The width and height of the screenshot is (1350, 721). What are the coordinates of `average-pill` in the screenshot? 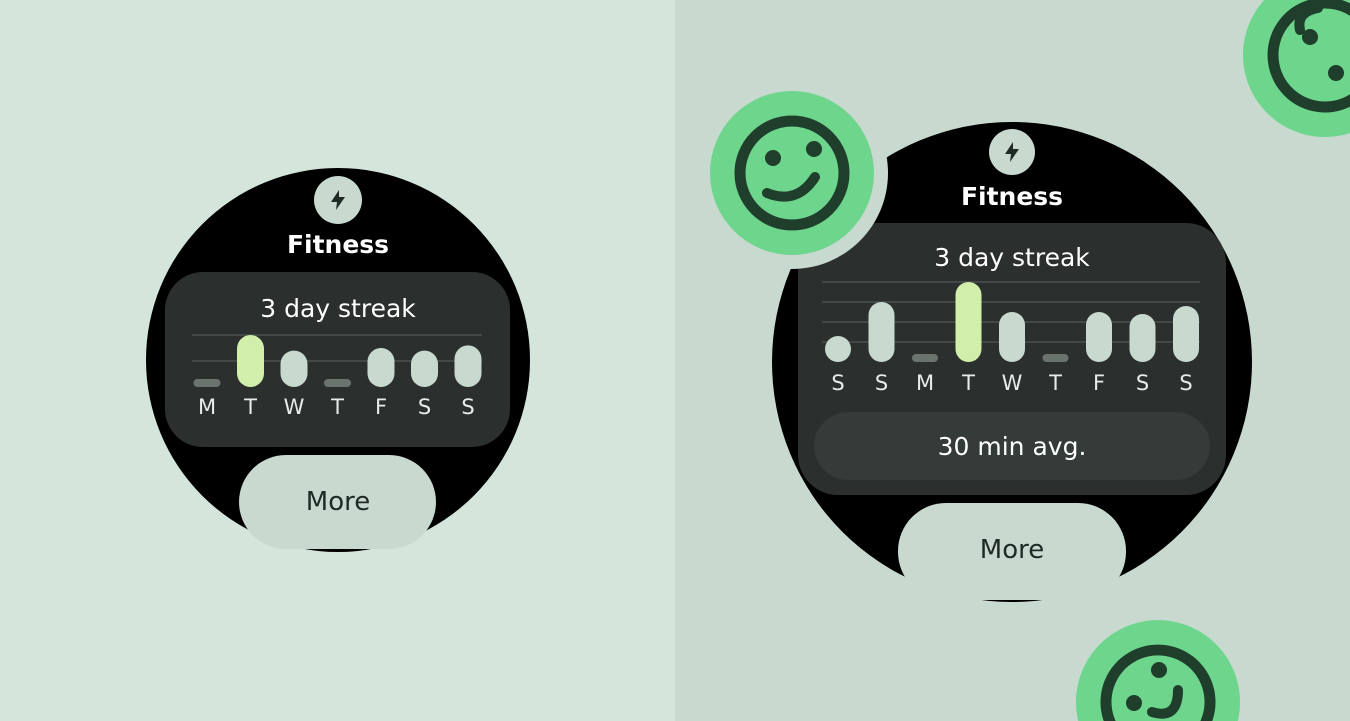 It's located at (1012, 446).